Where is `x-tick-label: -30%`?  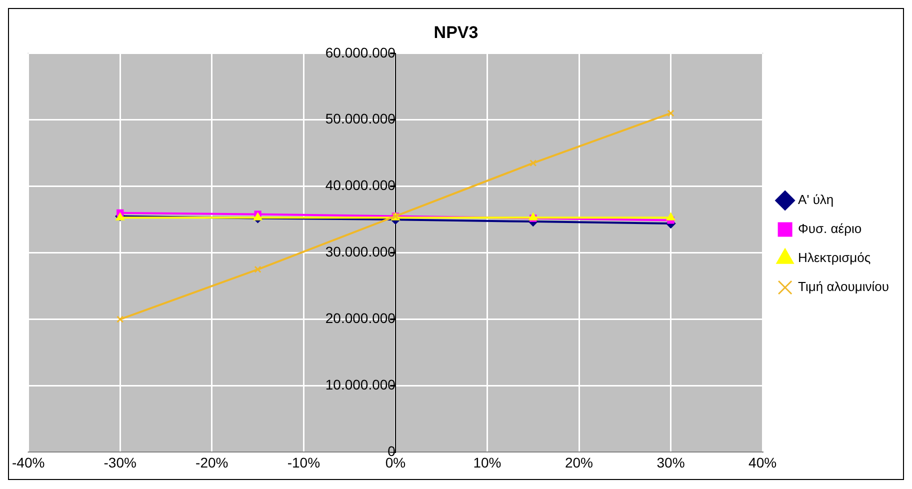
x-tick-label: -30% is located at coordinates (120, 462).